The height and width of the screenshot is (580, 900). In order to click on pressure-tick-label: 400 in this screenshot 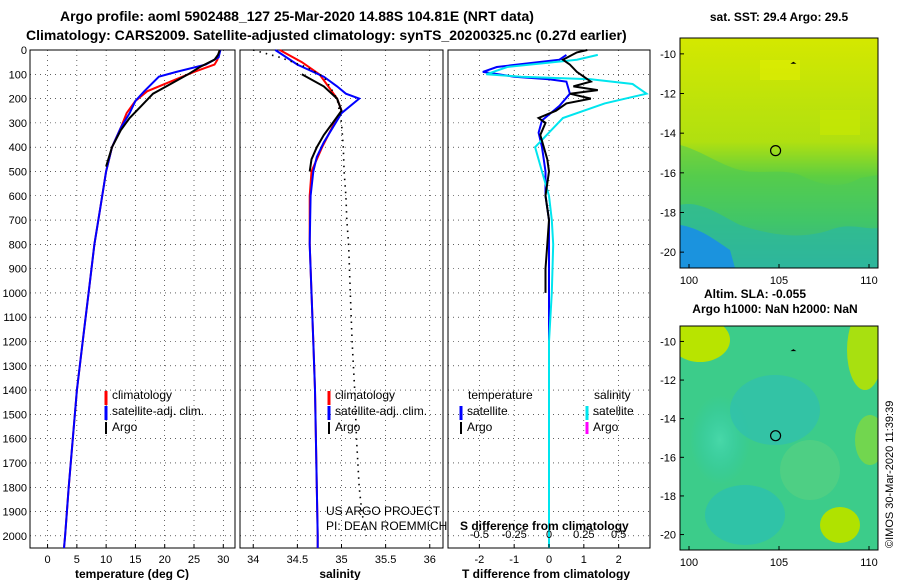, I will do `click(18, 148)`.